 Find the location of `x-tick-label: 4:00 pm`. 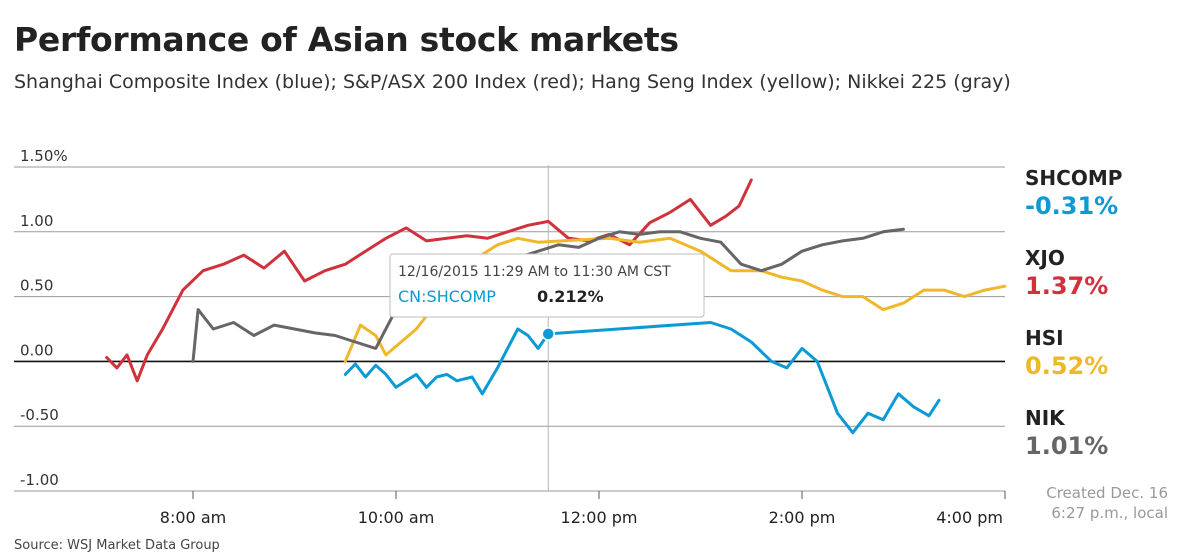

x-tick-label: 4:00 pm is located at coordinates (969, 517).